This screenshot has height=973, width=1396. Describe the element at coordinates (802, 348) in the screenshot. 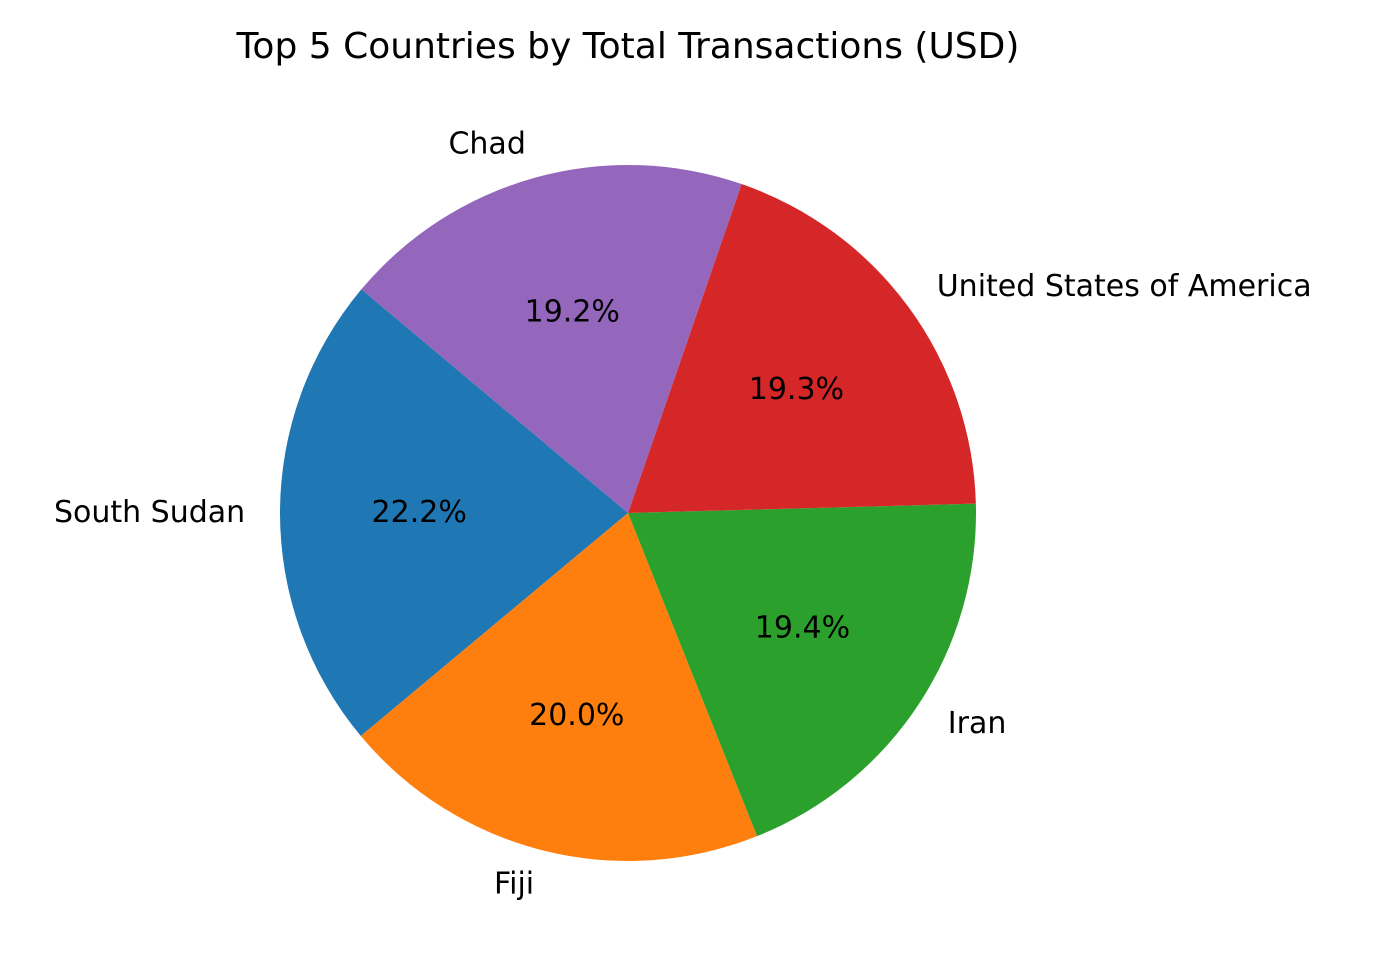

I see `pie-slice-united-states-of-america` at that location.